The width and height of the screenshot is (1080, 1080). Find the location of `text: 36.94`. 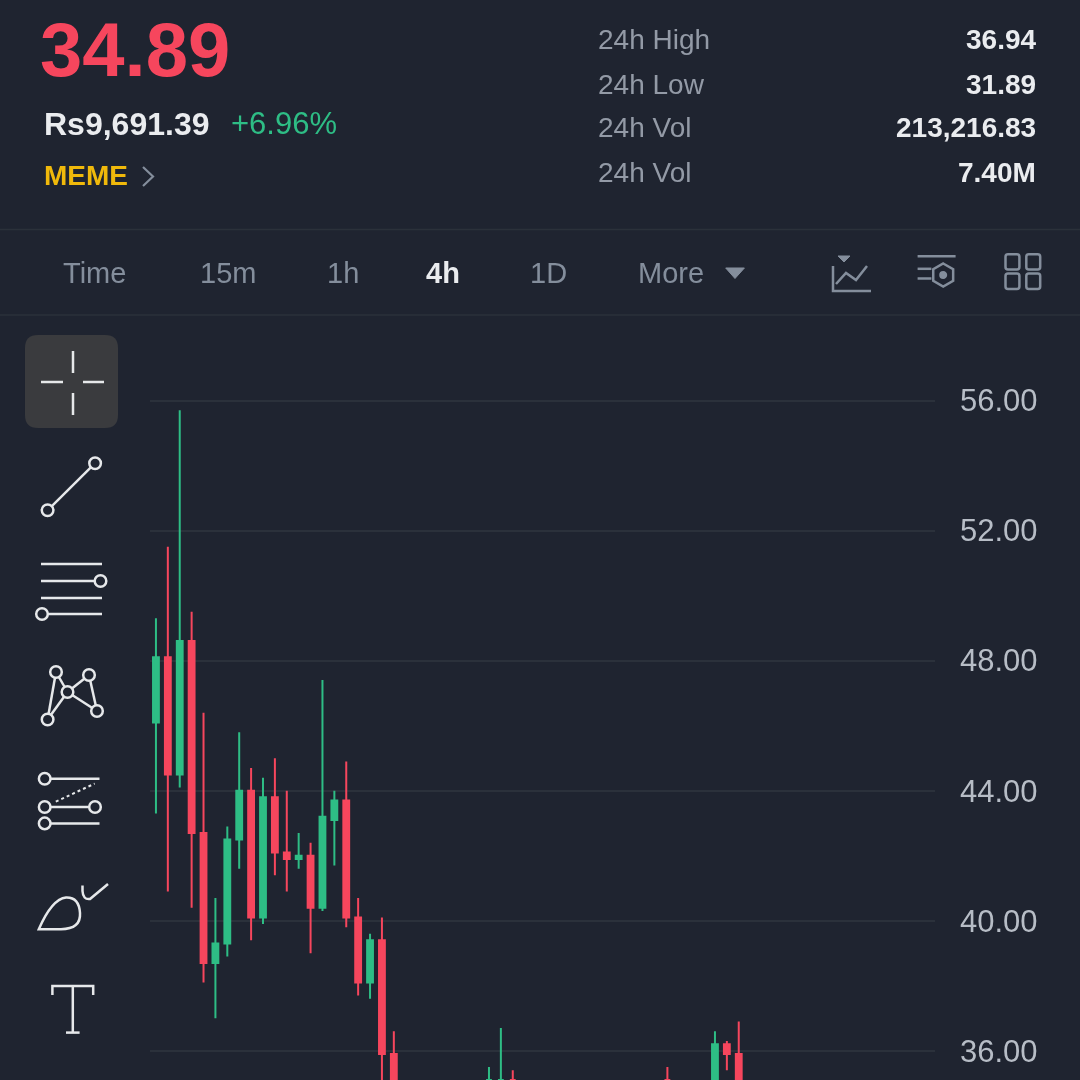

text: 36.94 is located at coordinates (1001, 39).